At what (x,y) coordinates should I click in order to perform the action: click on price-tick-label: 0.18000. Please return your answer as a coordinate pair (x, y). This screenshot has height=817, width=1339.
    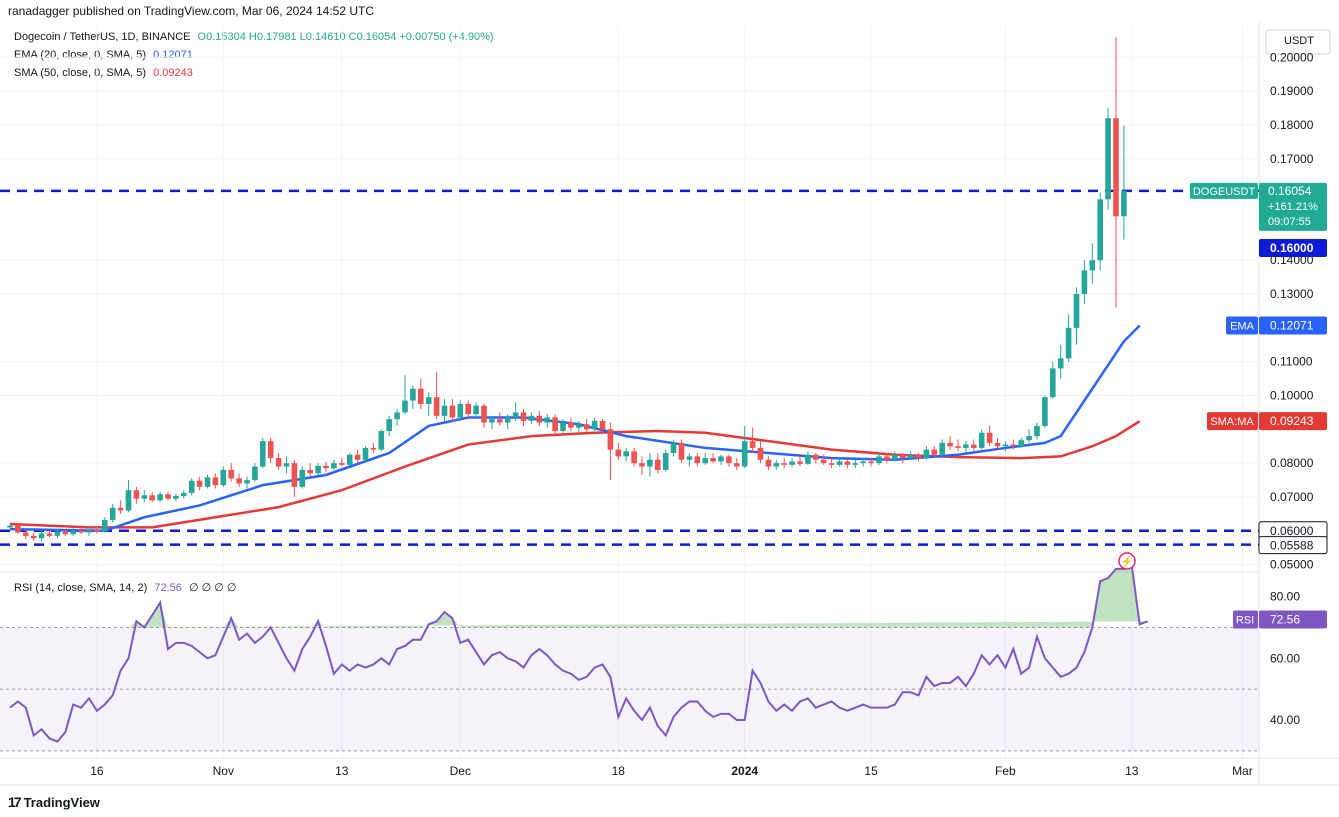
    Looking at the image, I should click on (1292, 125).